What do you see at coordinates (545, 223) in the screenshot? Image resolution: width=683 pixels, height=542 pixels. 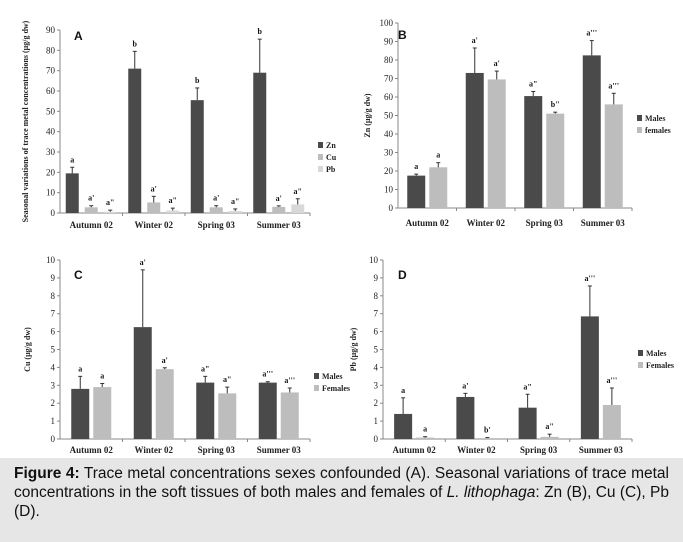 I see `x-tick-label: Spring 03` at bounding box center [545, 223].